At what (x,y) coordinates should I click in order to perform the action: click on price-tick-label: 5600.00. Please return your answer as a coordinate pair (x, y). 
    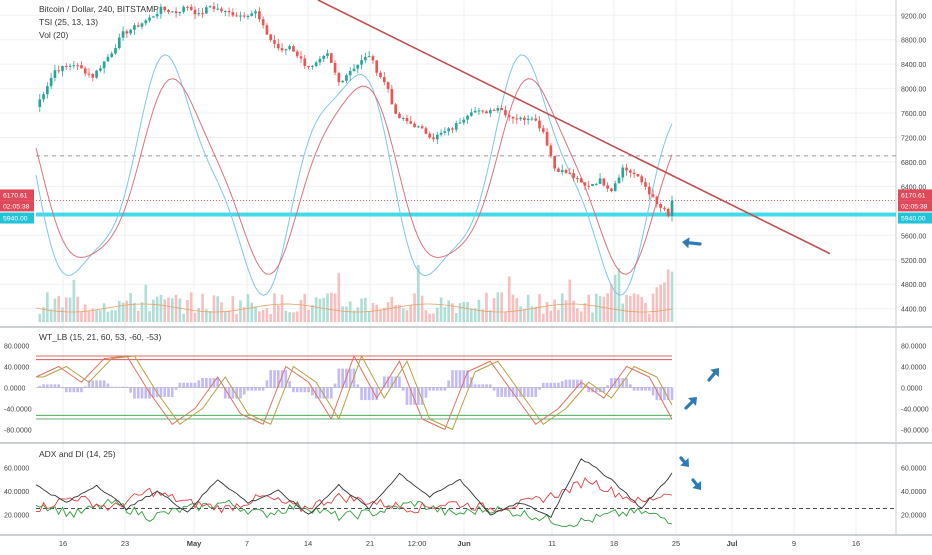
    Looking at the image, I should click on (913, 236).